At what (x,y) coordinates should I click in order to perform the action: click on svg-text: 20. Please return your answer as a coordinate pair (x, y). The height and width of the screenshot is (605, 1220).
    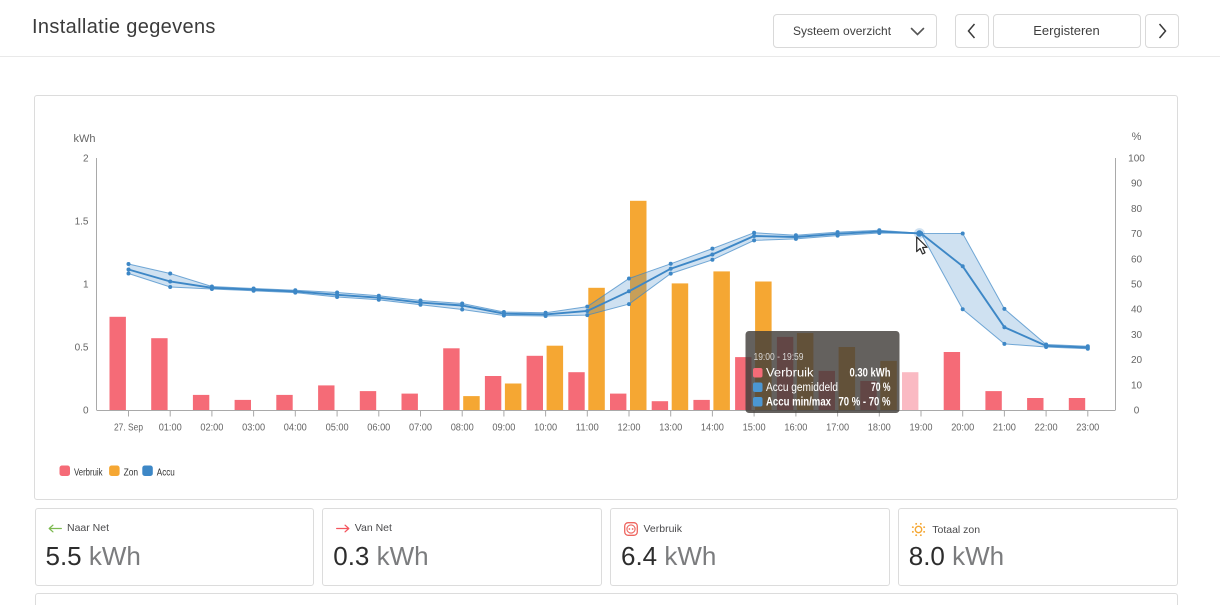
    Looking at the image, I should click on (1136, 360).